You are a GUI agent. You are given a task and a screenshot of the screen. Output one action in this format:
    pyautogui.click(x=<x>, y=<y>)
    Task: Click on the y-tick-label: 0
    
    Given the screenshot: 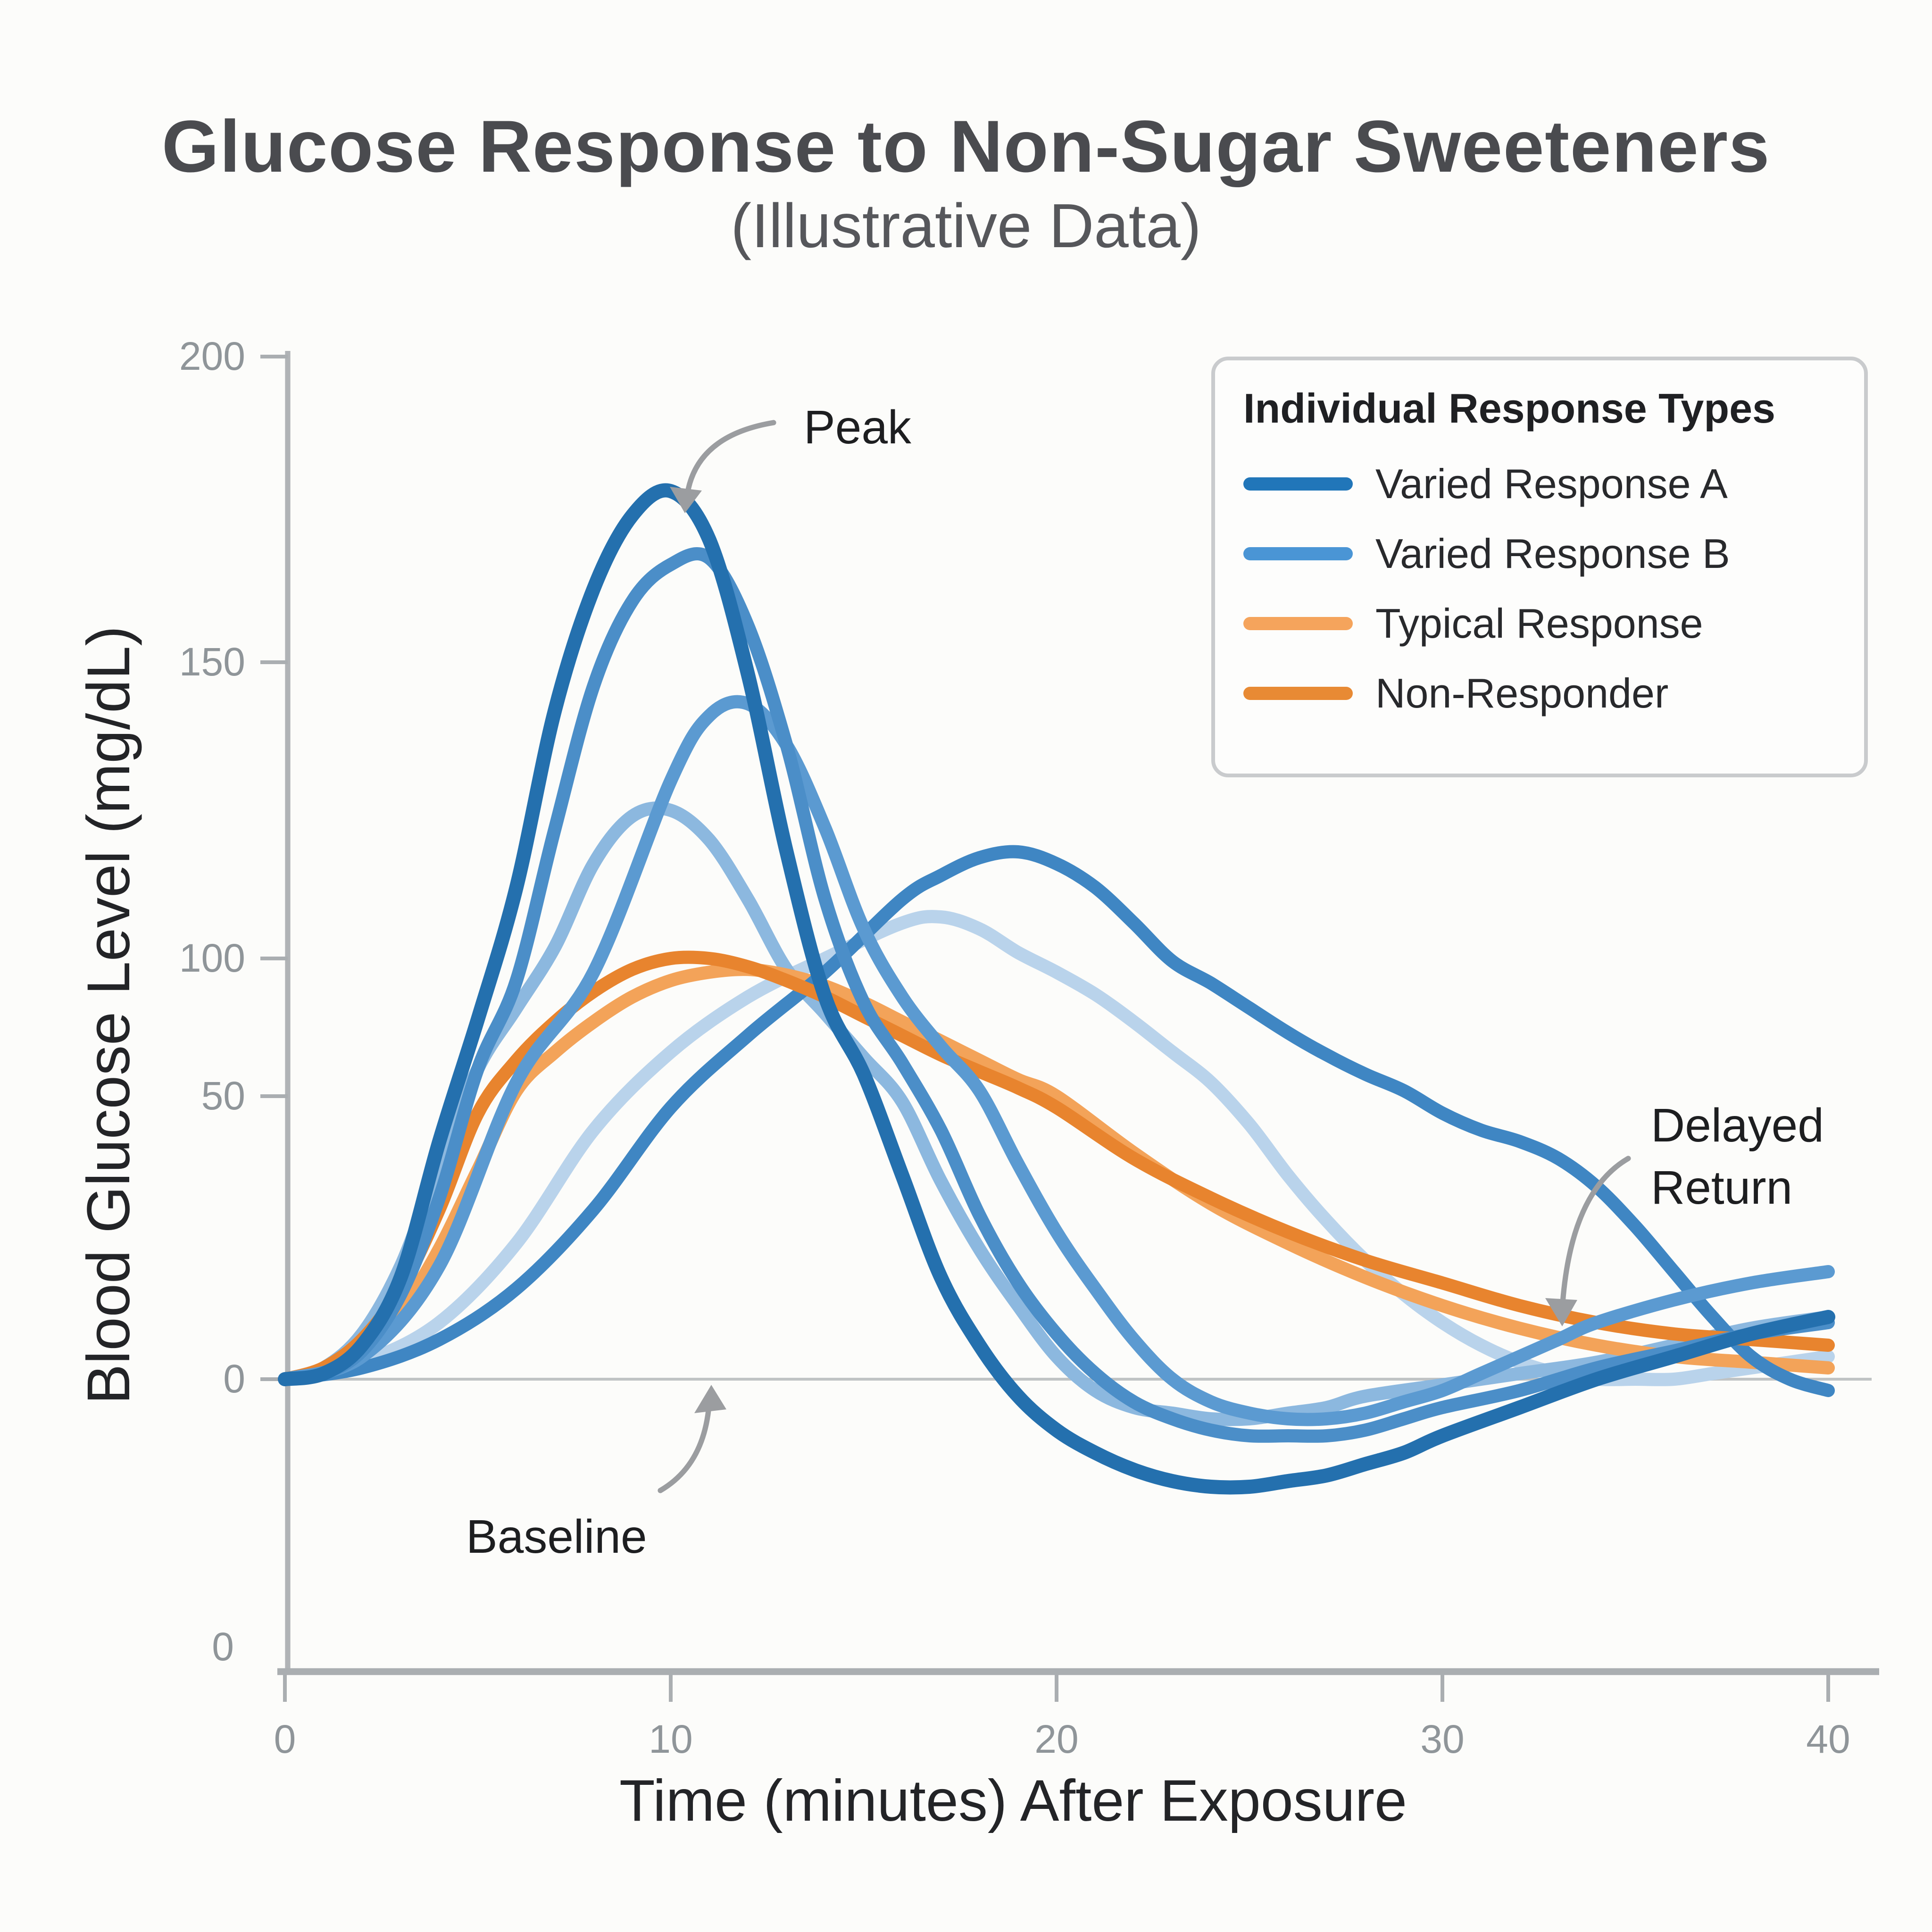 What is the action you would take?
    pyautogui.click(x=234, y=1379)
    